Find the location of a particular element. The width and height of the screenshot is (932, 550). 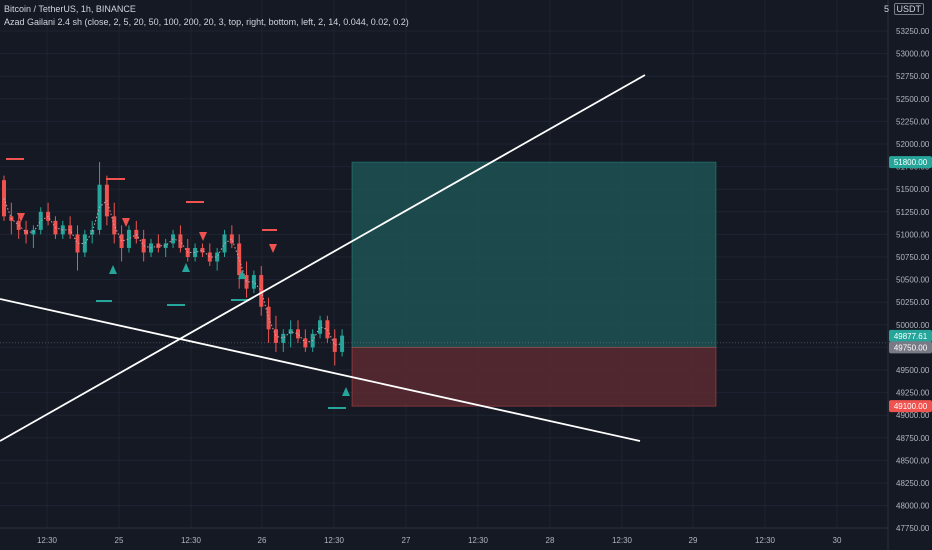

x-tick-label: 30 is located at coordinates (837, 540).